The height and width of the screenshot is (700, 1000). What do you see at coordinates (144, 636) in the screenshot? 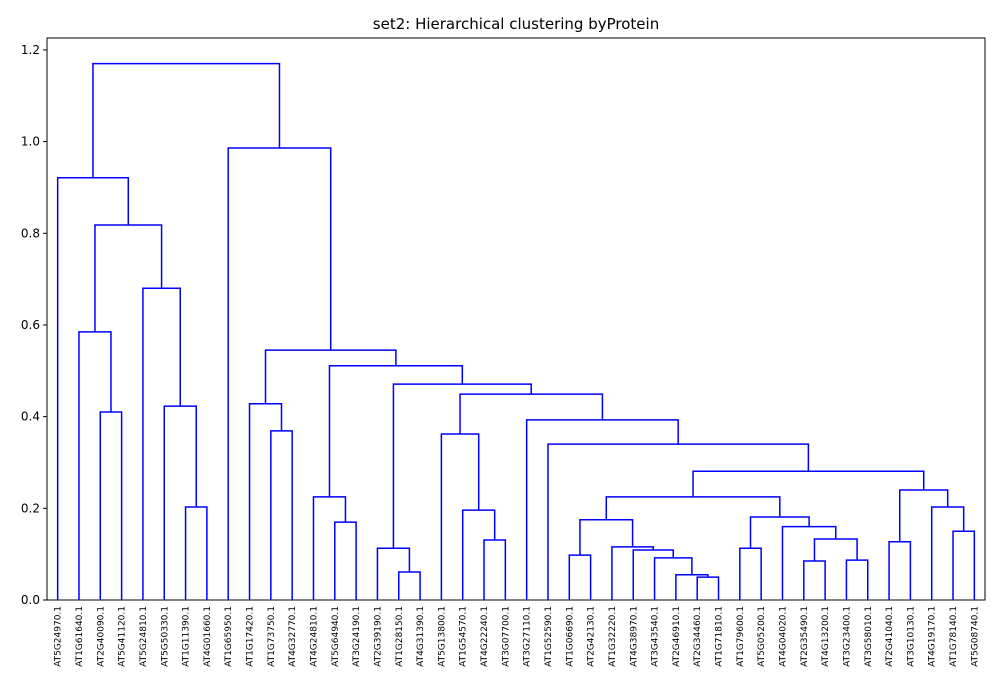
I see `leaf-label: AT5G24810.1` at bounding box center [144, 636].